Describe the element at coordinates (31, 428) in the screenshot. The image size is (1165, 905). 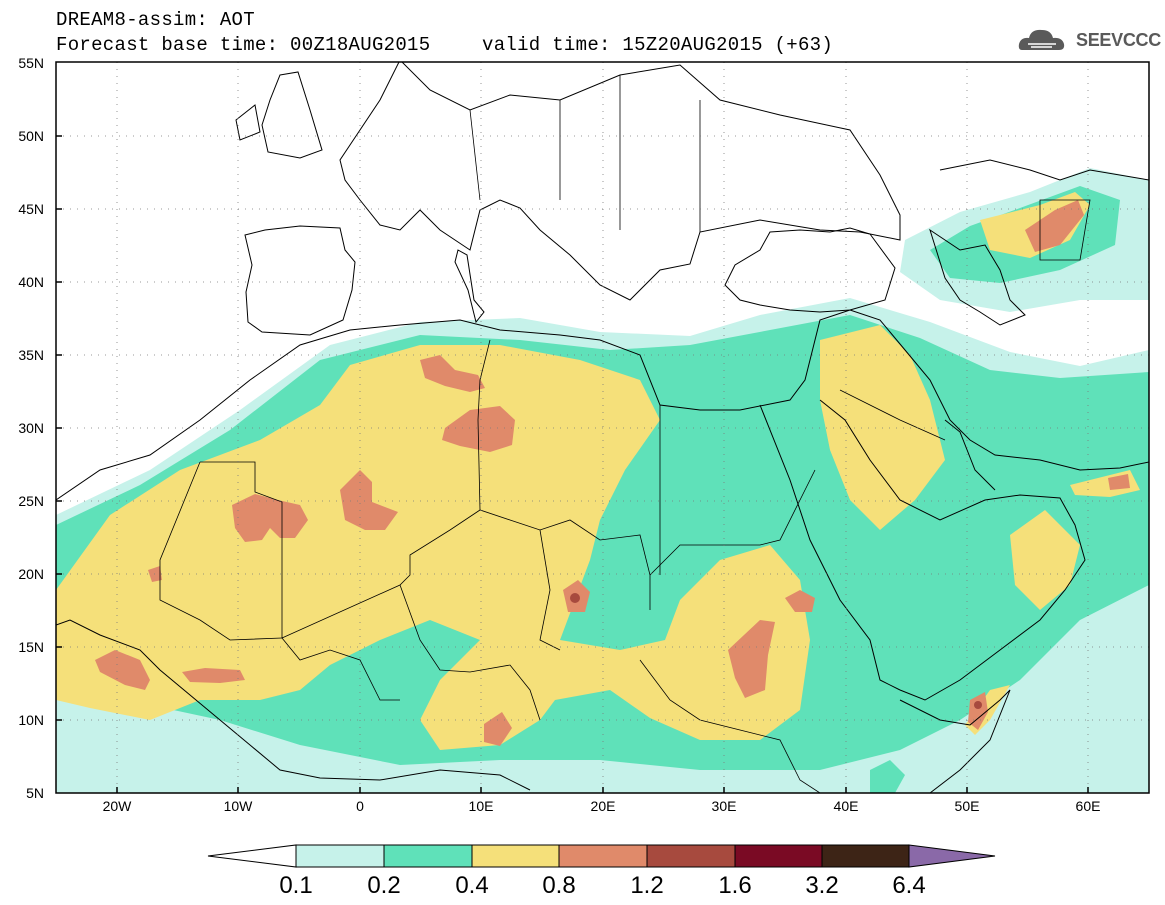
I see `lat-label: 30N` at that location.